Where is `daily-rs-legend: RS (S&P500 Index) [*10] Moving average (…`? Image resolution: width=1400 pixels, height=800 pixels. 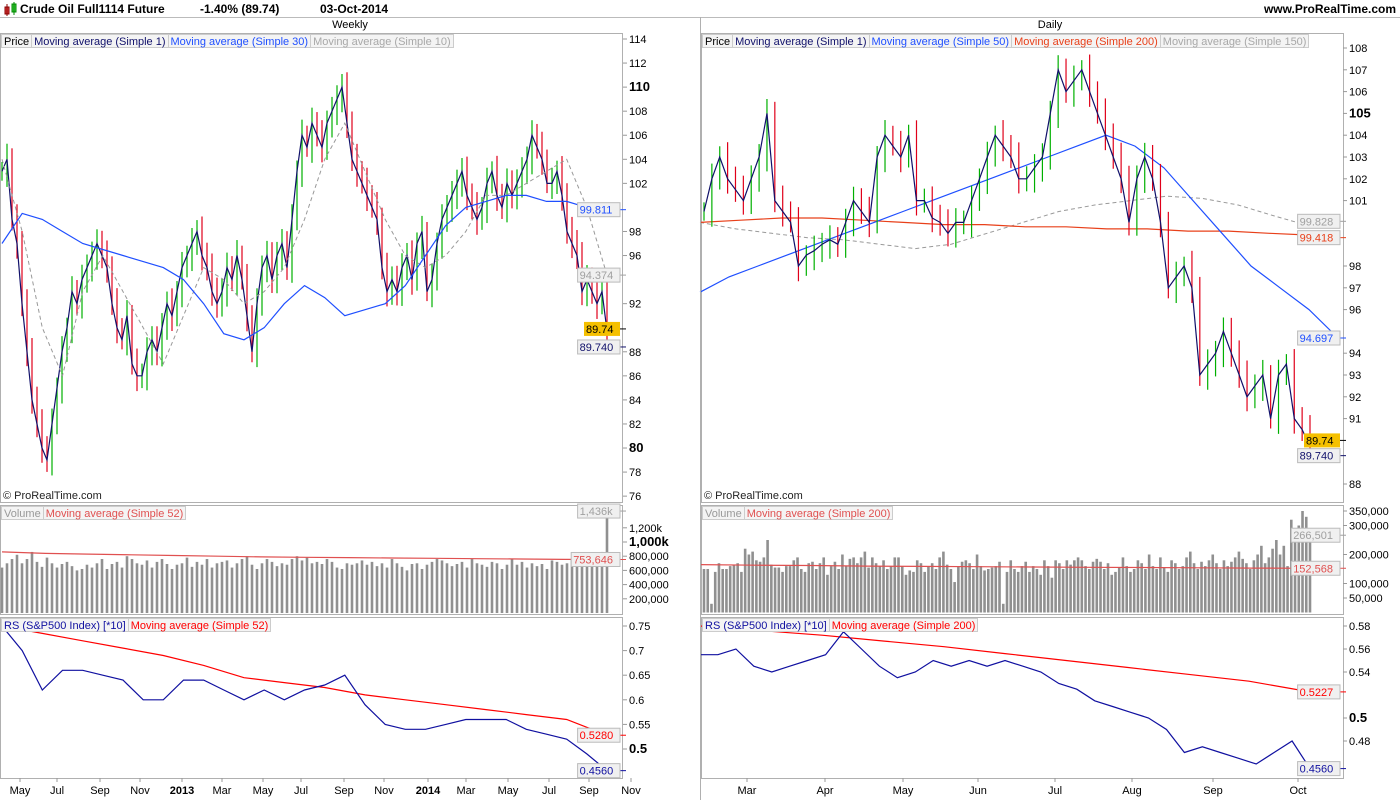
daily-rs-legend: RS (S&P500 Index) [*10] Moving average (… is located at coordinates (840, 625).